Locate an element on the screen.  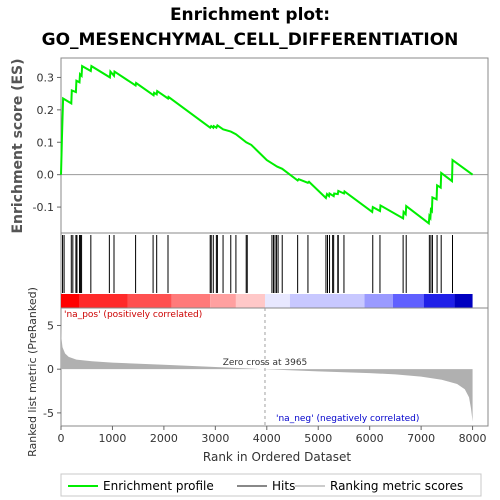
x-tick-label: 3000 is located at coordinates (215, 438).